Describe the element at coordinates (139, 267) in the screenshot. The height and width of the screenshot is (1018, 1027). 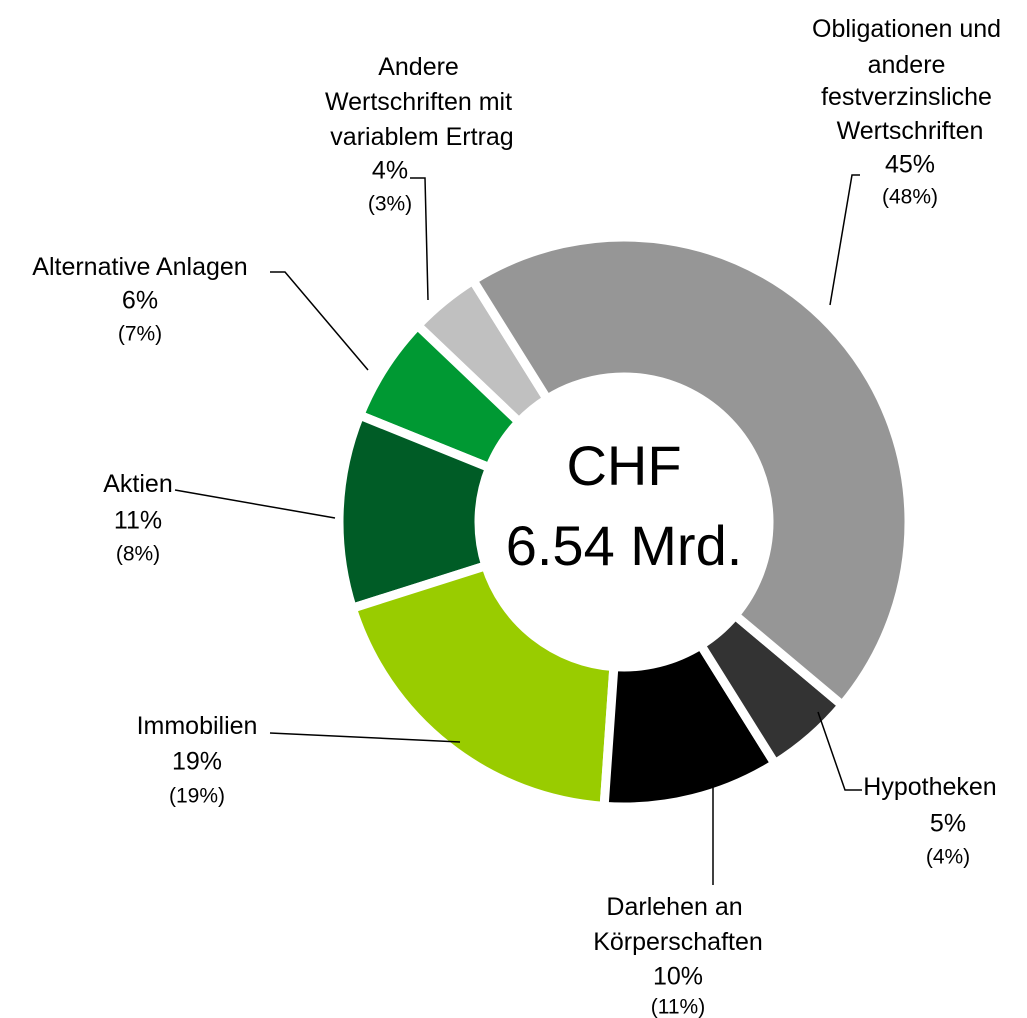
I see `category-label: Alternative Anlagen` at that location.